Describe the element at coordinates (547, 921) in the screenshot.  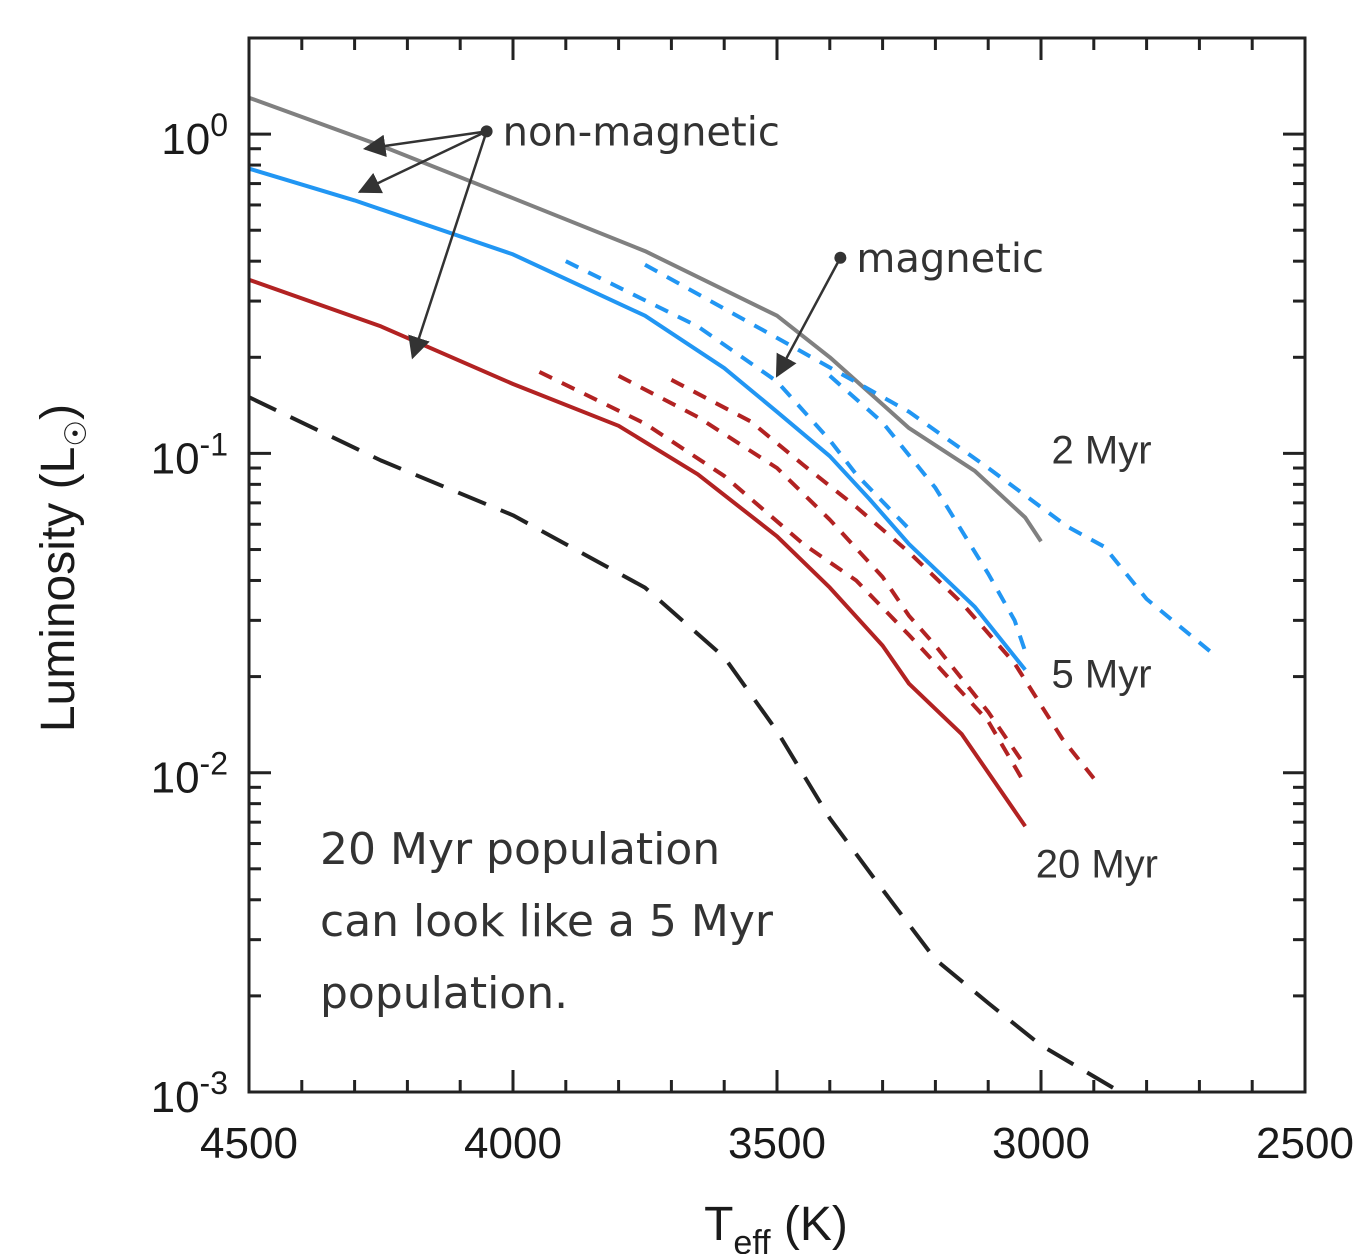
I see `note-line: can look like a 5 Myr` at that location.